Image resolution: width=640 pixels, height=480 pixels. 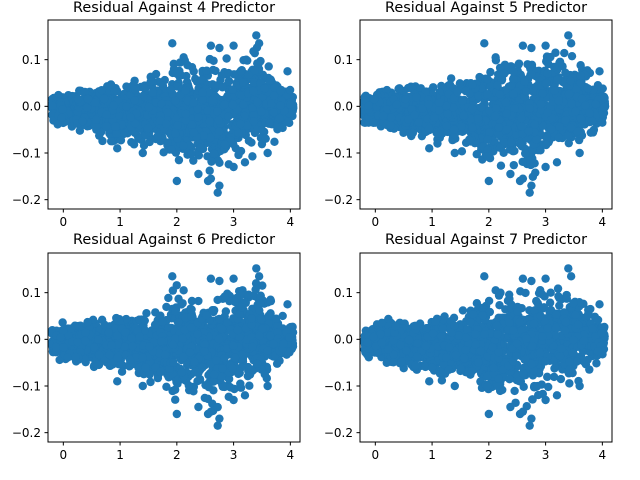 What do you see at coordinates (603, 222) in the screenshot?
I see `x-tick-label: 4` at bounding box center [603, 222].